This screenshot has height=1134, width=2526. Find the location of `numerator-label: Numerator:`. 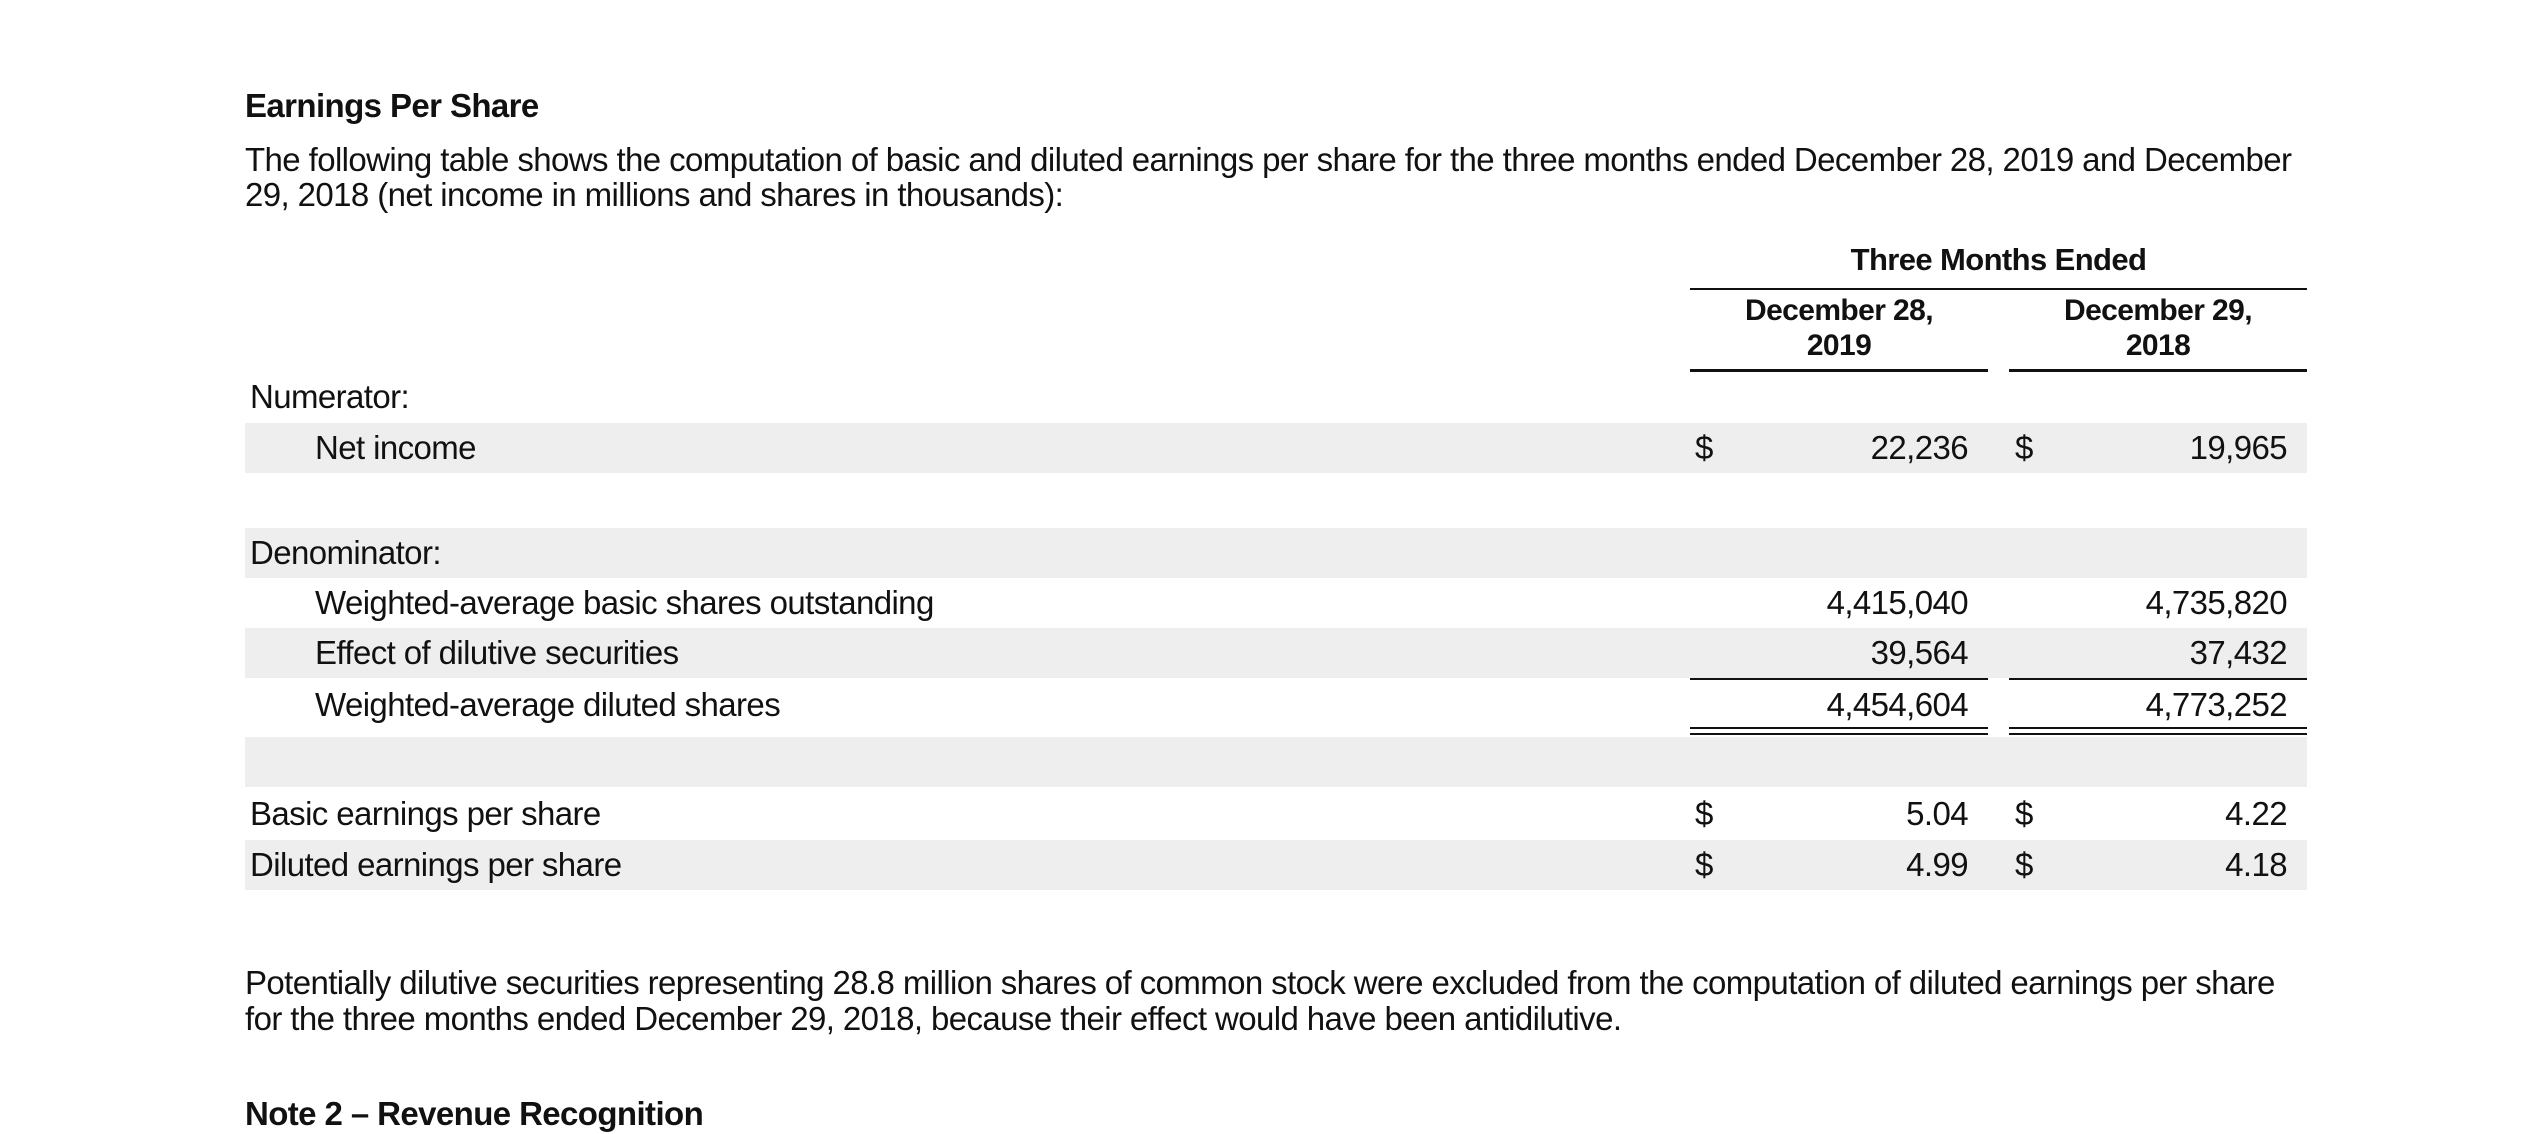

numerator-label: Numerator: is located at coordinates (330, 396).